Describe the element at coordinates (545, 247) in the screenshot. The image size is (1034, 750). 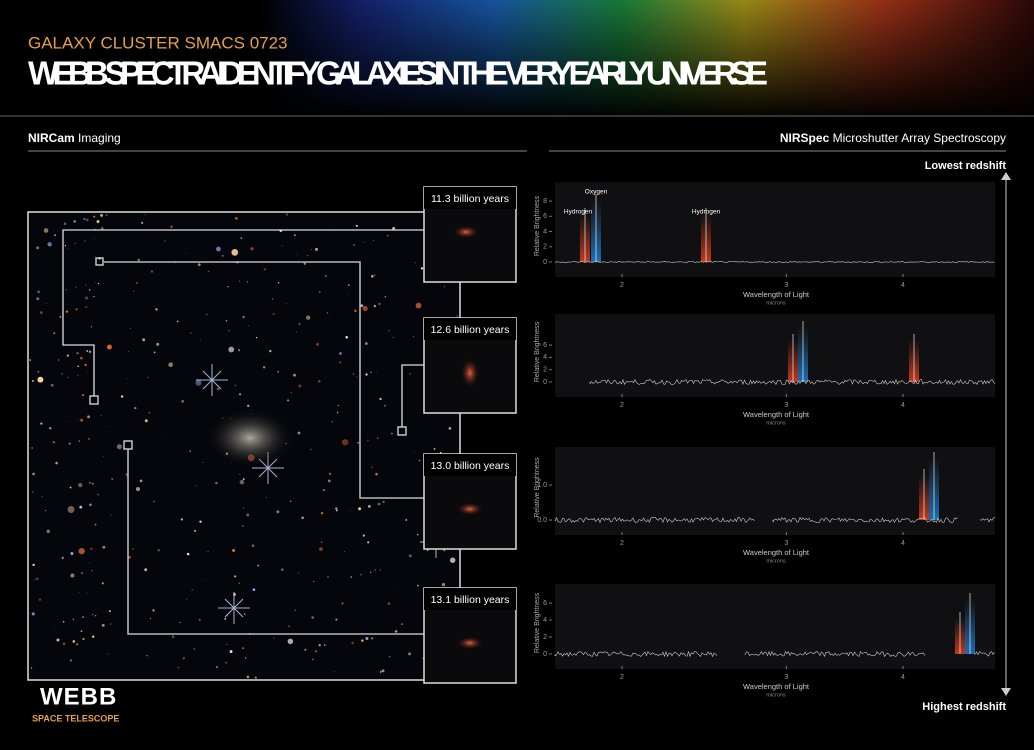
I see `y-tick-label: 2` at that location.